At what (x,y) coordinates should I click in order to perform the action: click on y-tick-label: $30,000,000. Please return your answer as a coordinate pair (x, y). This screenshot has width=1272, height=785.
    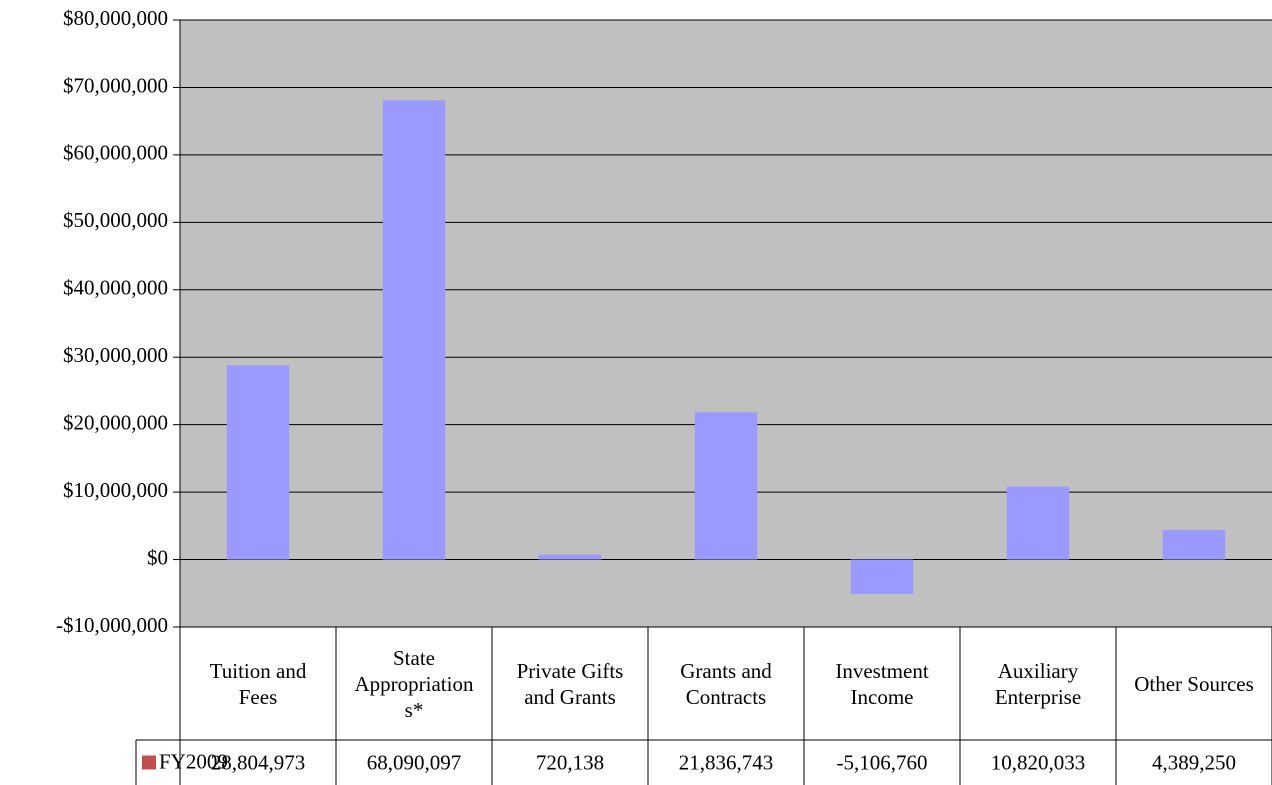
    Looking at the image, I should click on (115, 355).